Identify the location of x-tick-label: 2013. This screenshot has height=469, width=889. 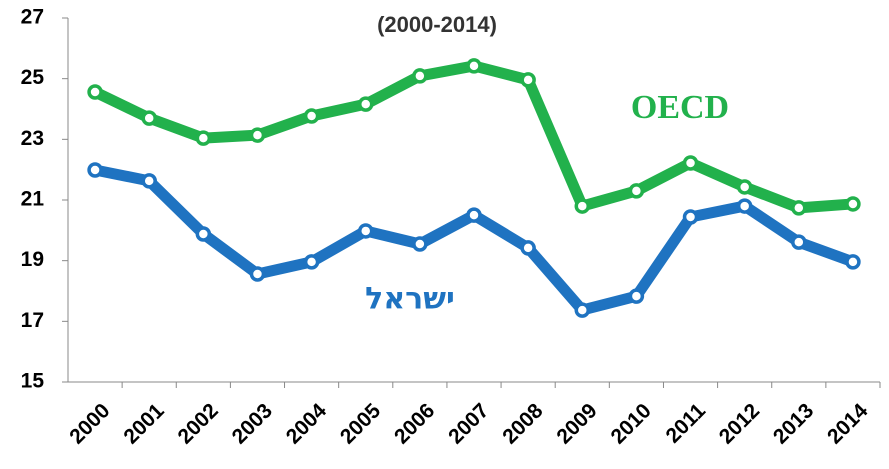
(793, 423).